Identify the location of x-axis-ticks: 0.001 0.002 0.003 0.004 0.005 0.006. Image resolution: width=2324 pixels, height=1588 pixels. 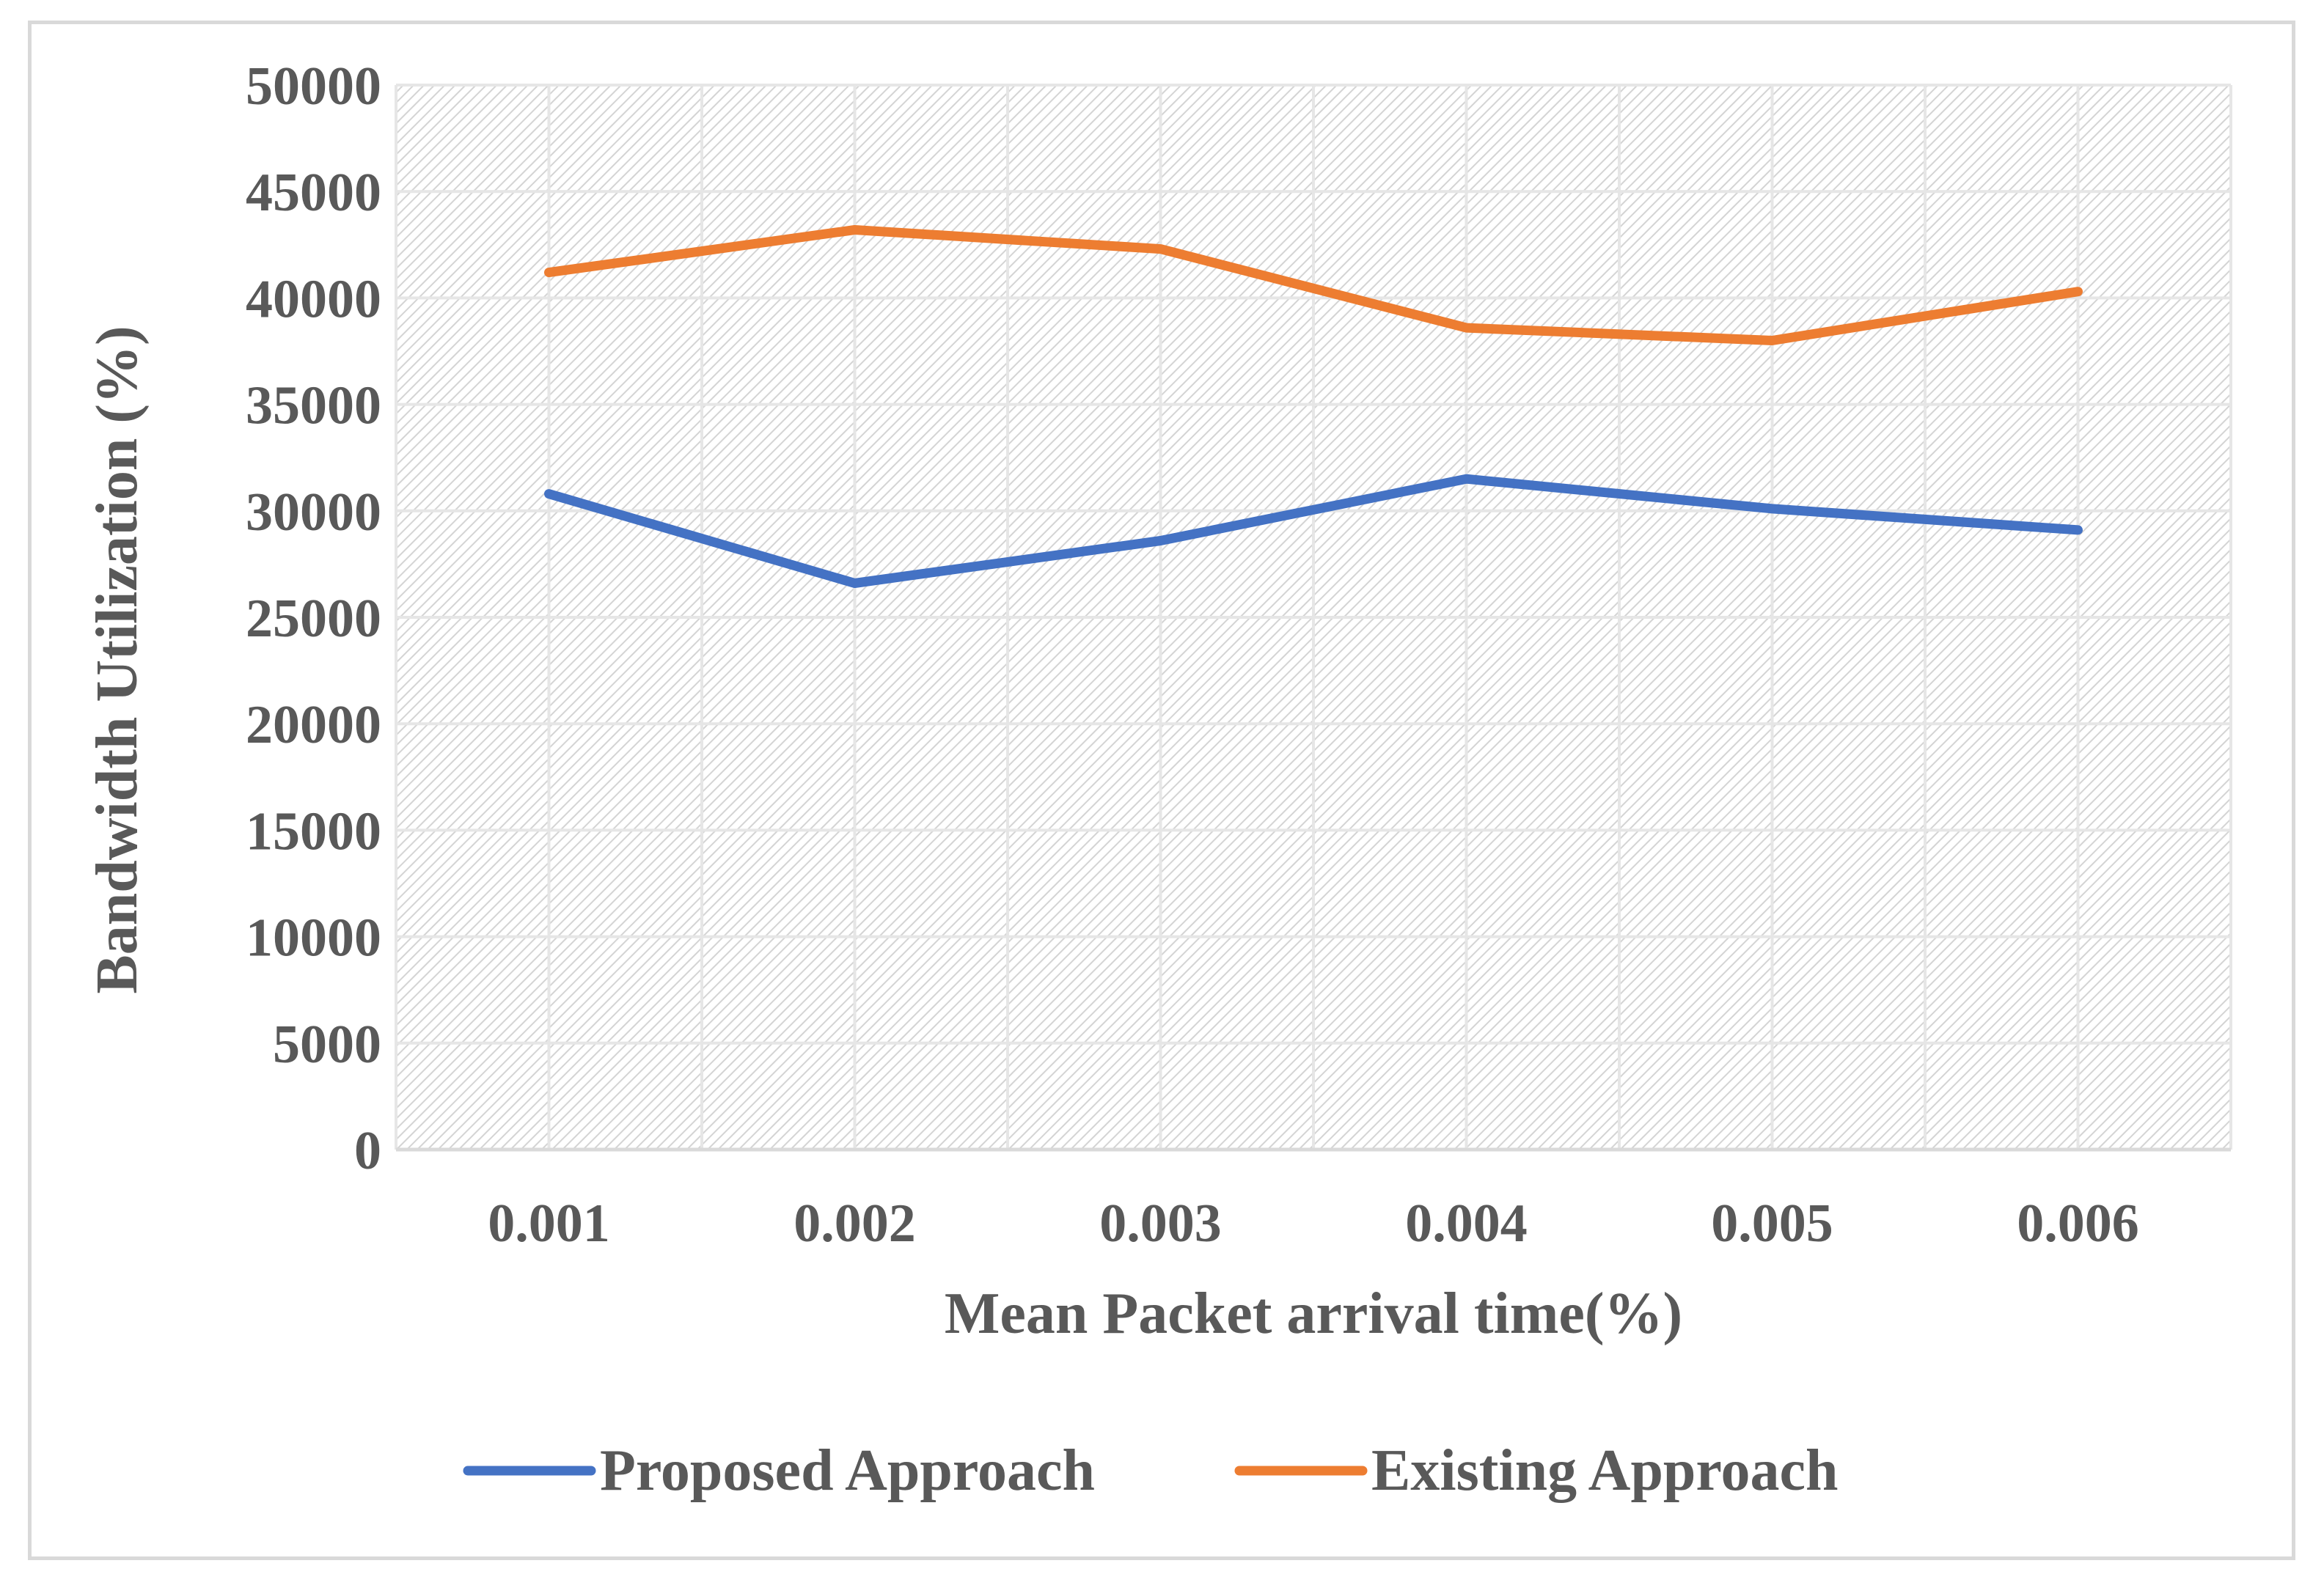
(1314, 1224).